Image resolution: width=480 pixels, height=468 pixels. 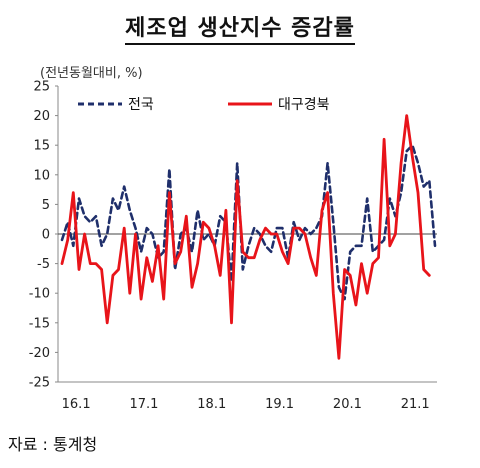 I want to click on y-tick-label: 5, so click(x=46, y=205).